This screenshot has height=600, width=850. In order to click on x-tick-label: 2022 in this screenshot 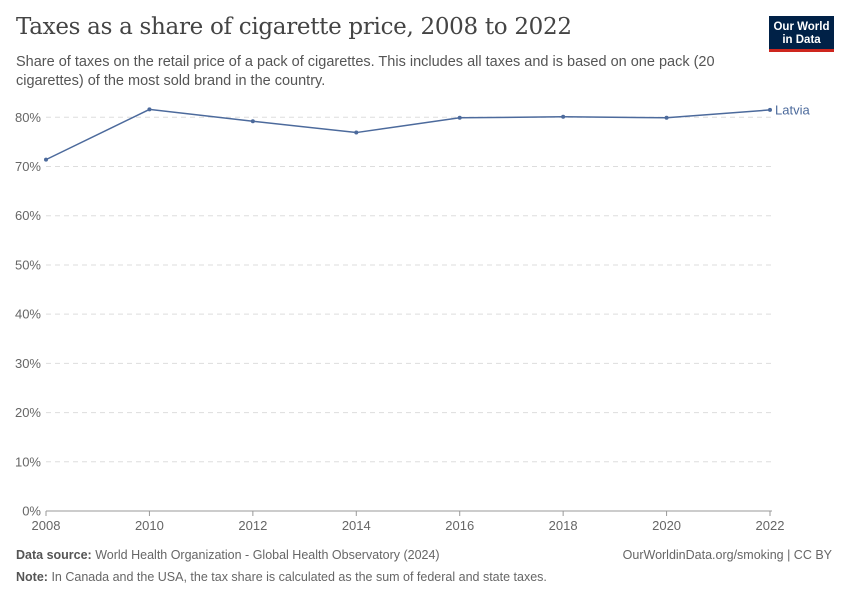, I will do `click(770, 525)`.